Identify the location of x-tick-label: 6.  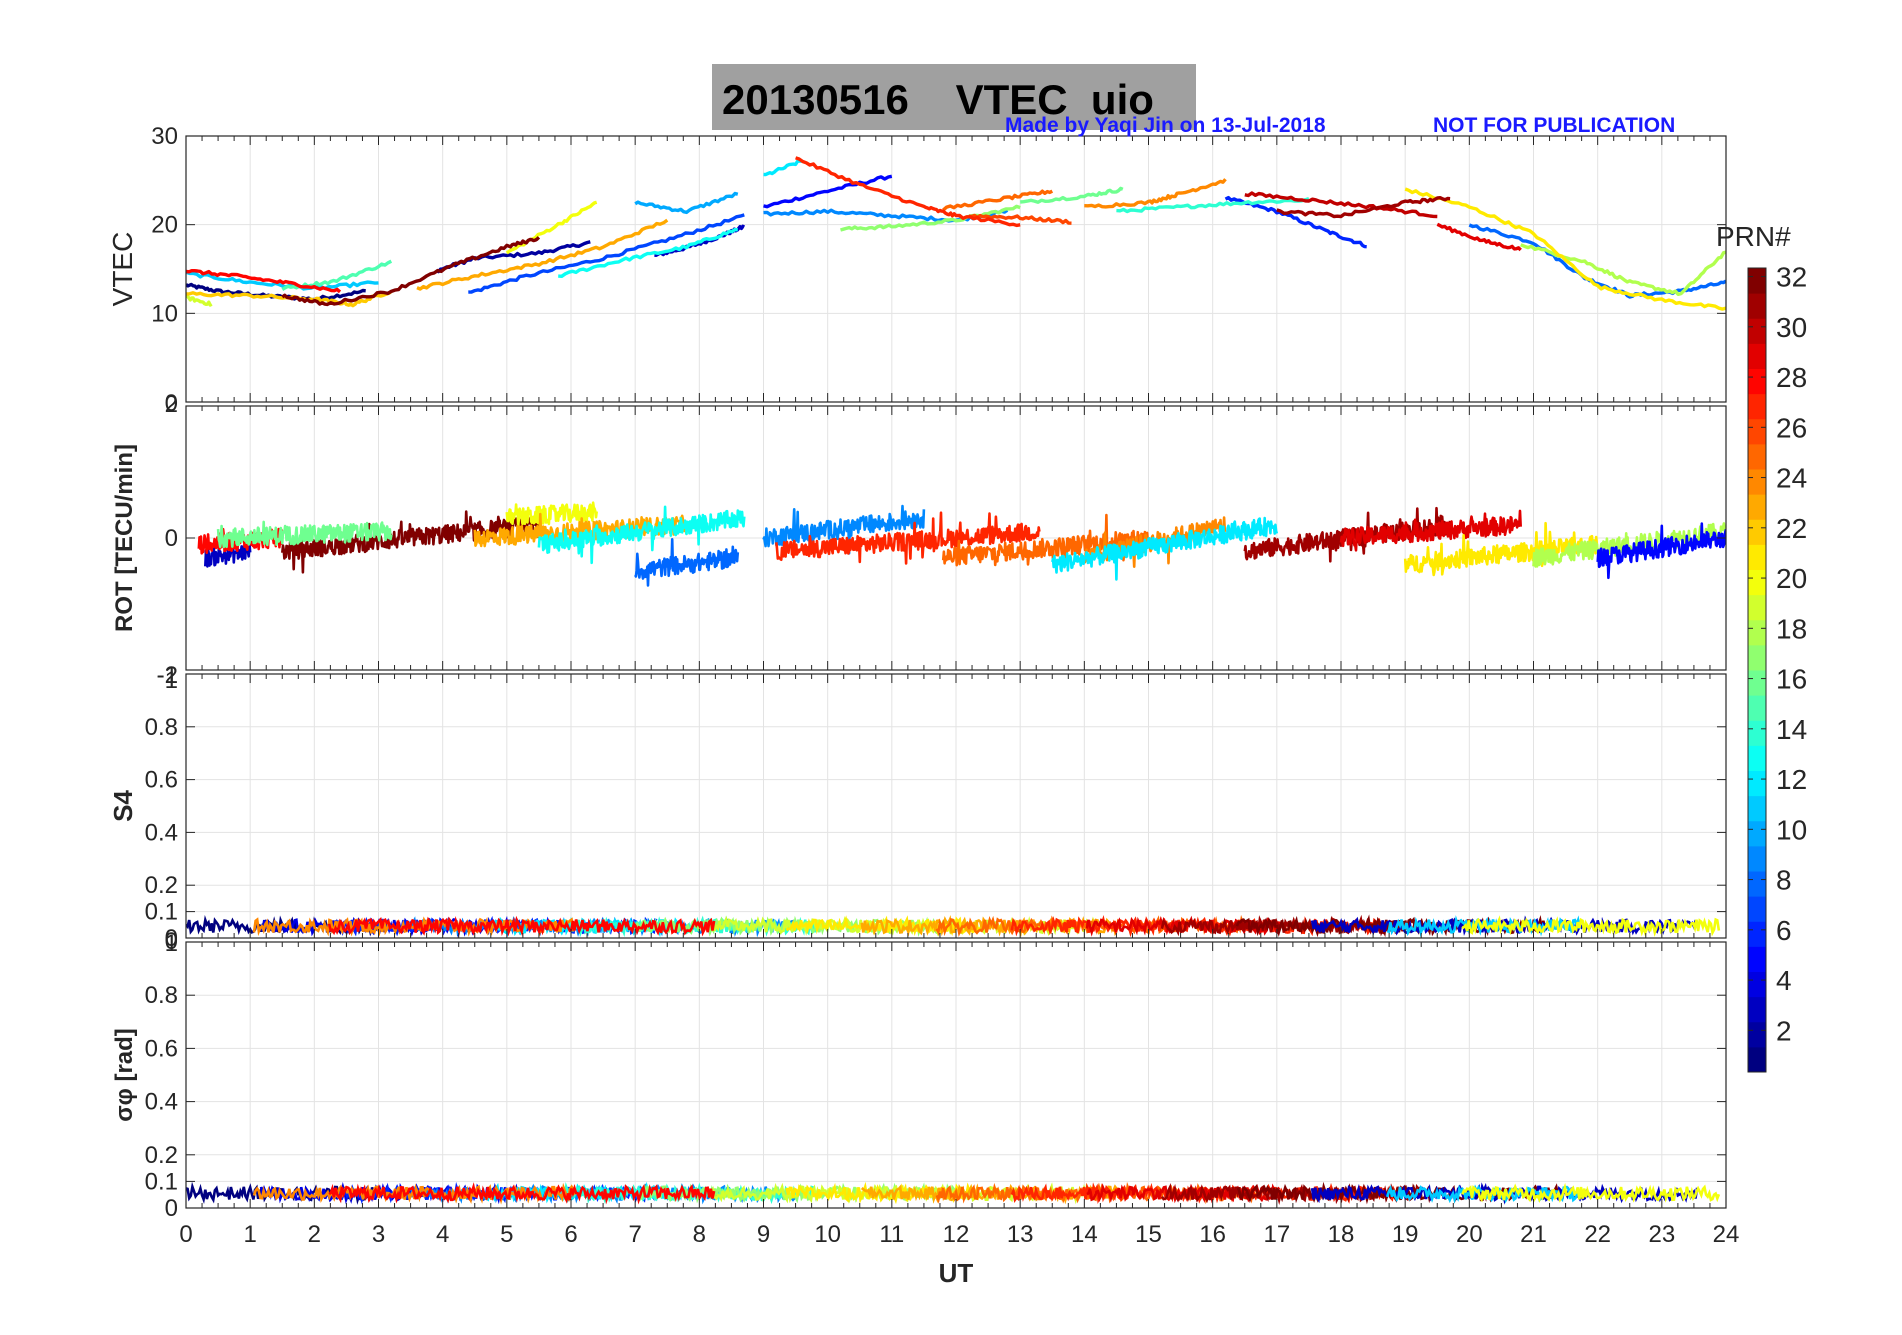
(570, 1234).